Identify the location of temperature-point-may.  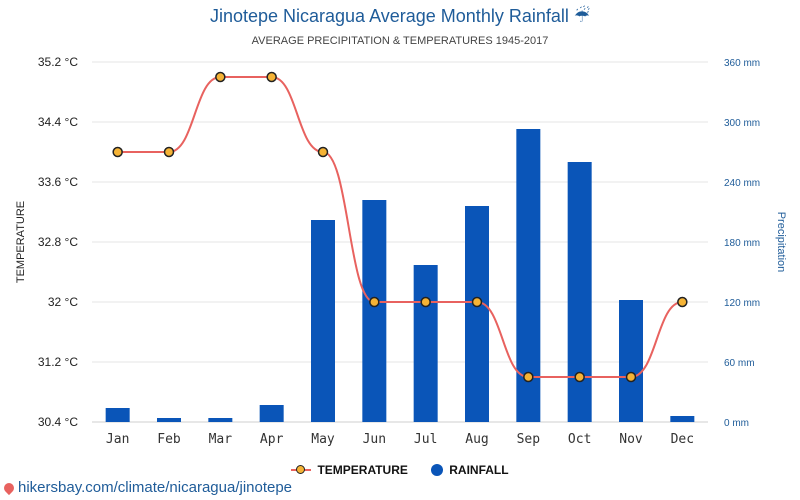
(323, 152).